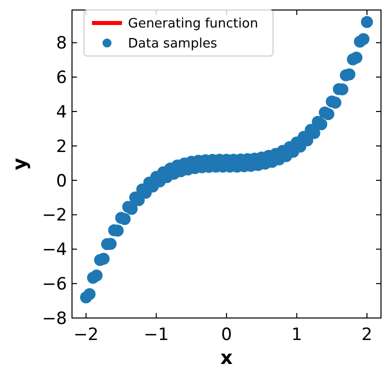 This screenshot has height=378, width=391. I want to click on y-tick-label: 8, so click(61, 44).